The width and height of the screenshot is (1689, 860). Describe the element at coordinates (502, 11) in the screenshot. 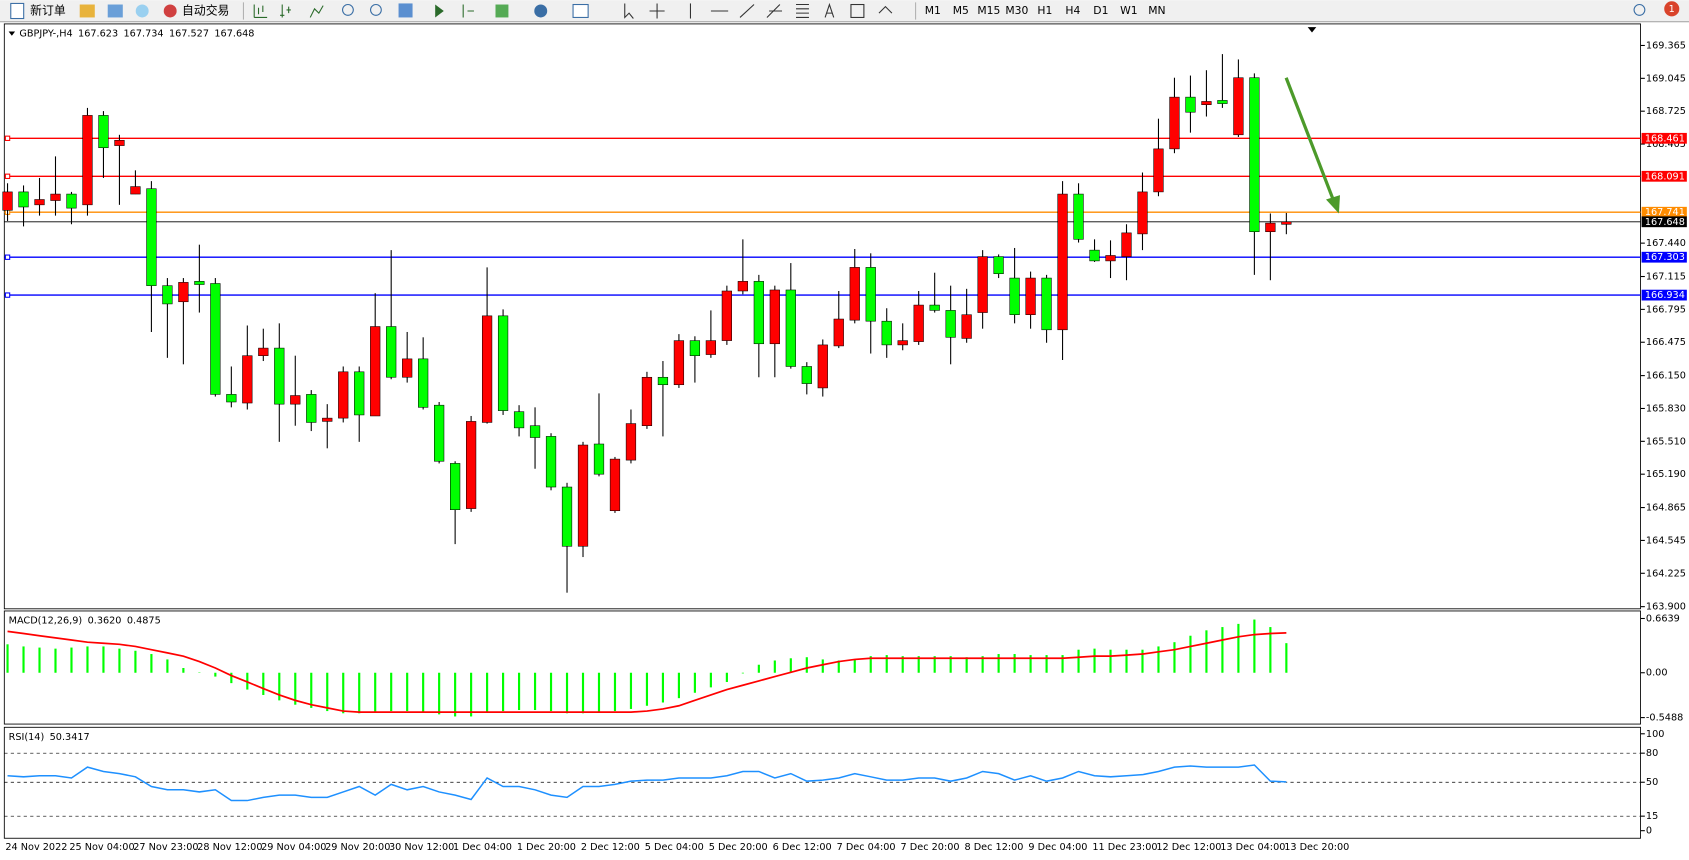

I see `indicators-icon` at that location.